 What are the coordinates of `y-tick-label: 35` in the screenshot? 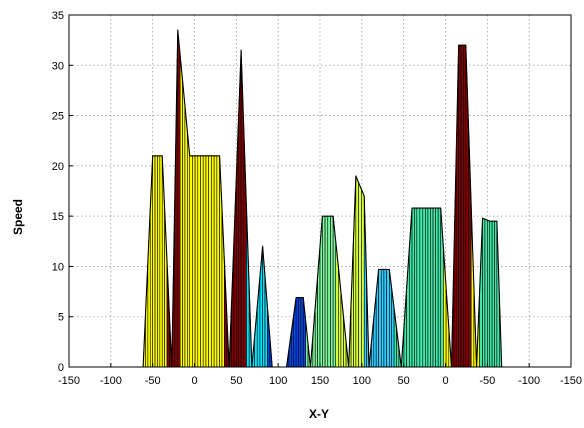 It's located at (58, 16).